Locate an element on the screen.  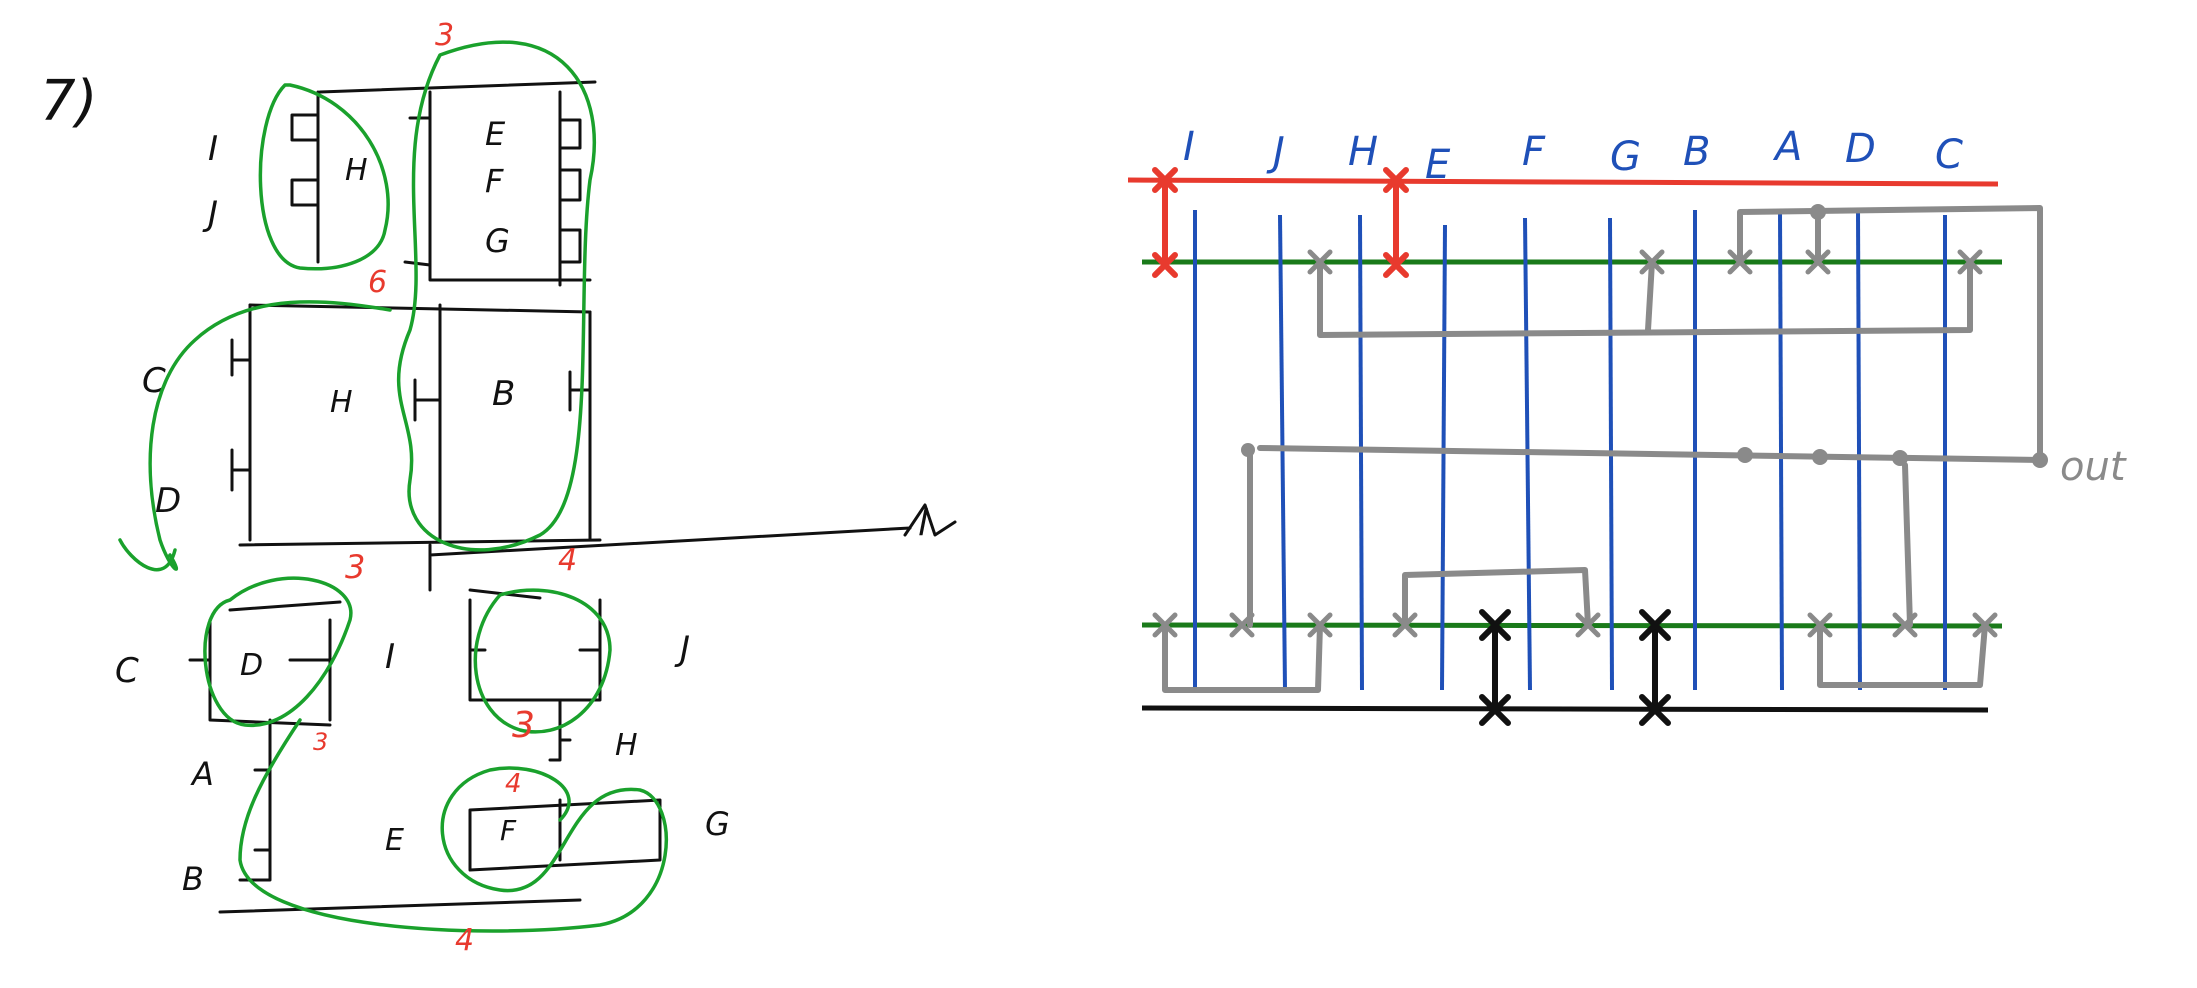
vdd-contacts is located at coordinates (1280, 222).